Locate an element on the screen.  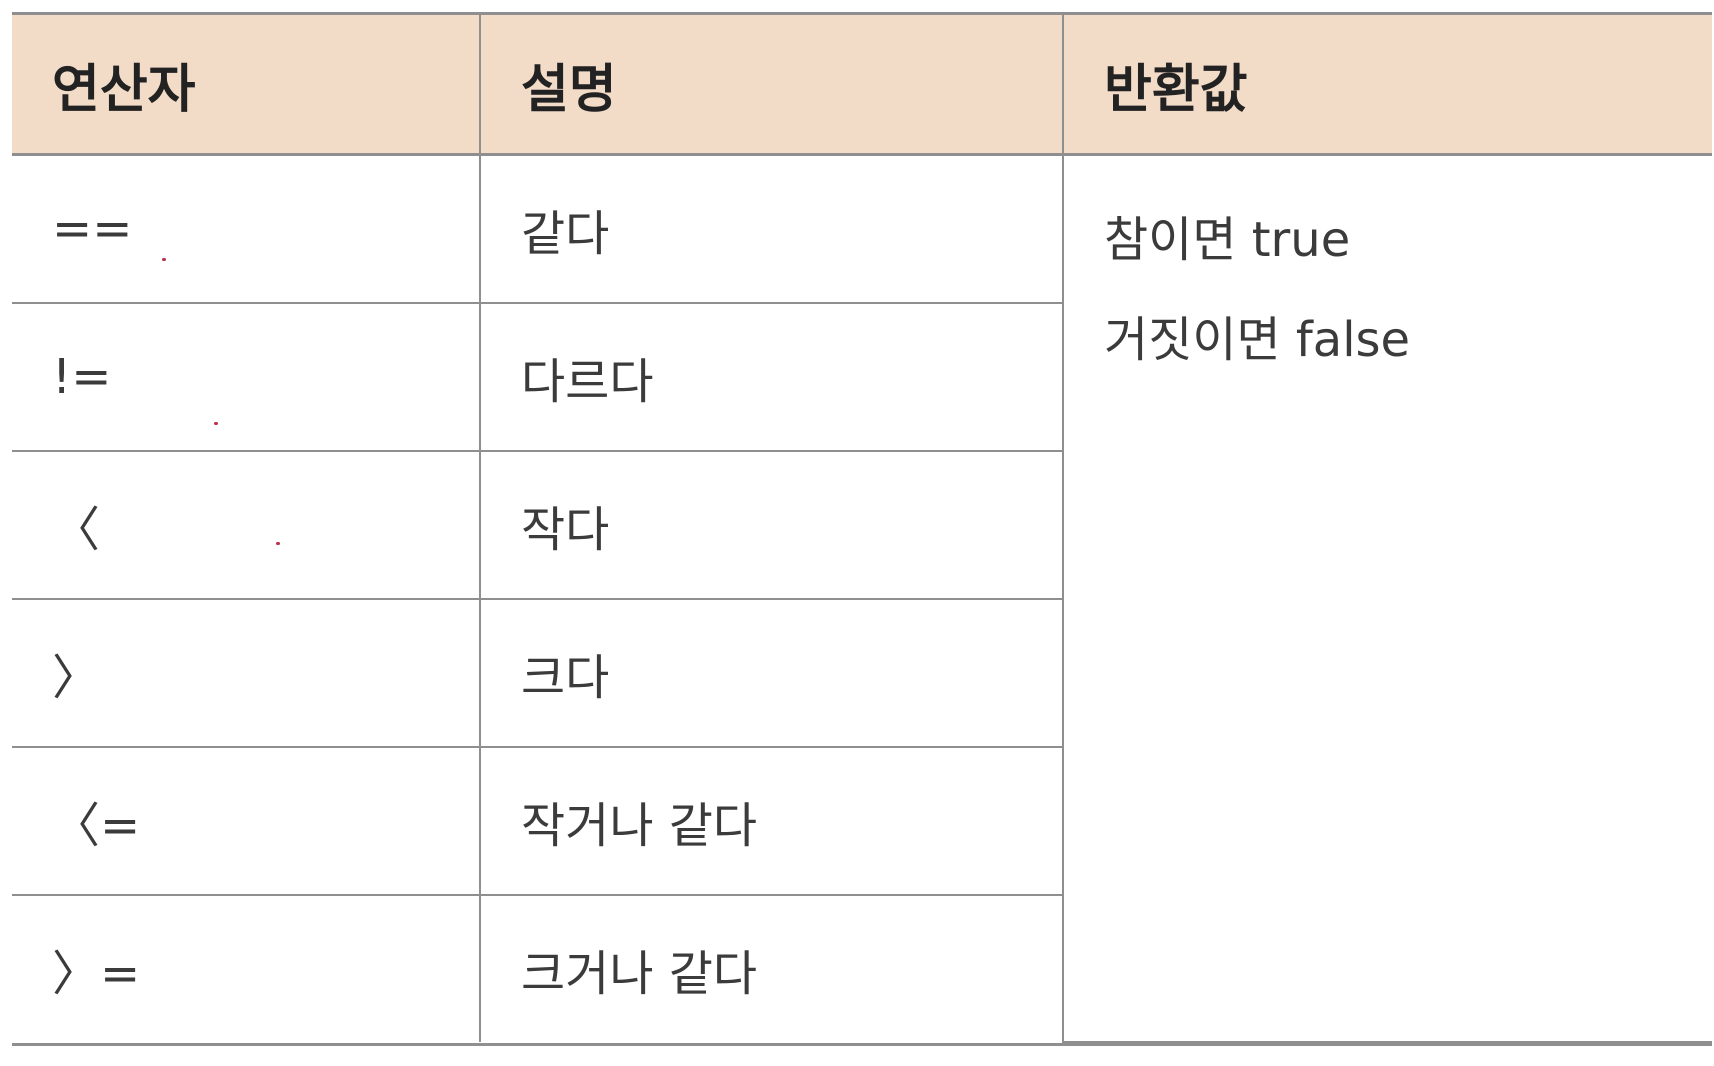
return-true-text: 참이면 true is located at coordinates (1227, 240).